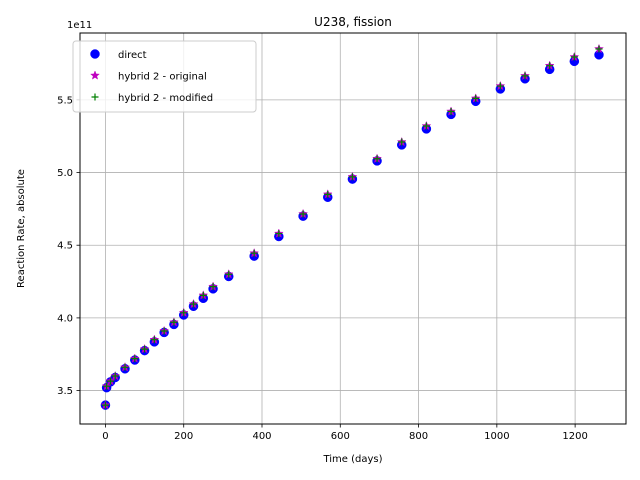 The width and height of the screenshot is (640, 480). Describe the element at coordinates (132, 55) in the screenshot. I see `legend-label: direct` at that location.